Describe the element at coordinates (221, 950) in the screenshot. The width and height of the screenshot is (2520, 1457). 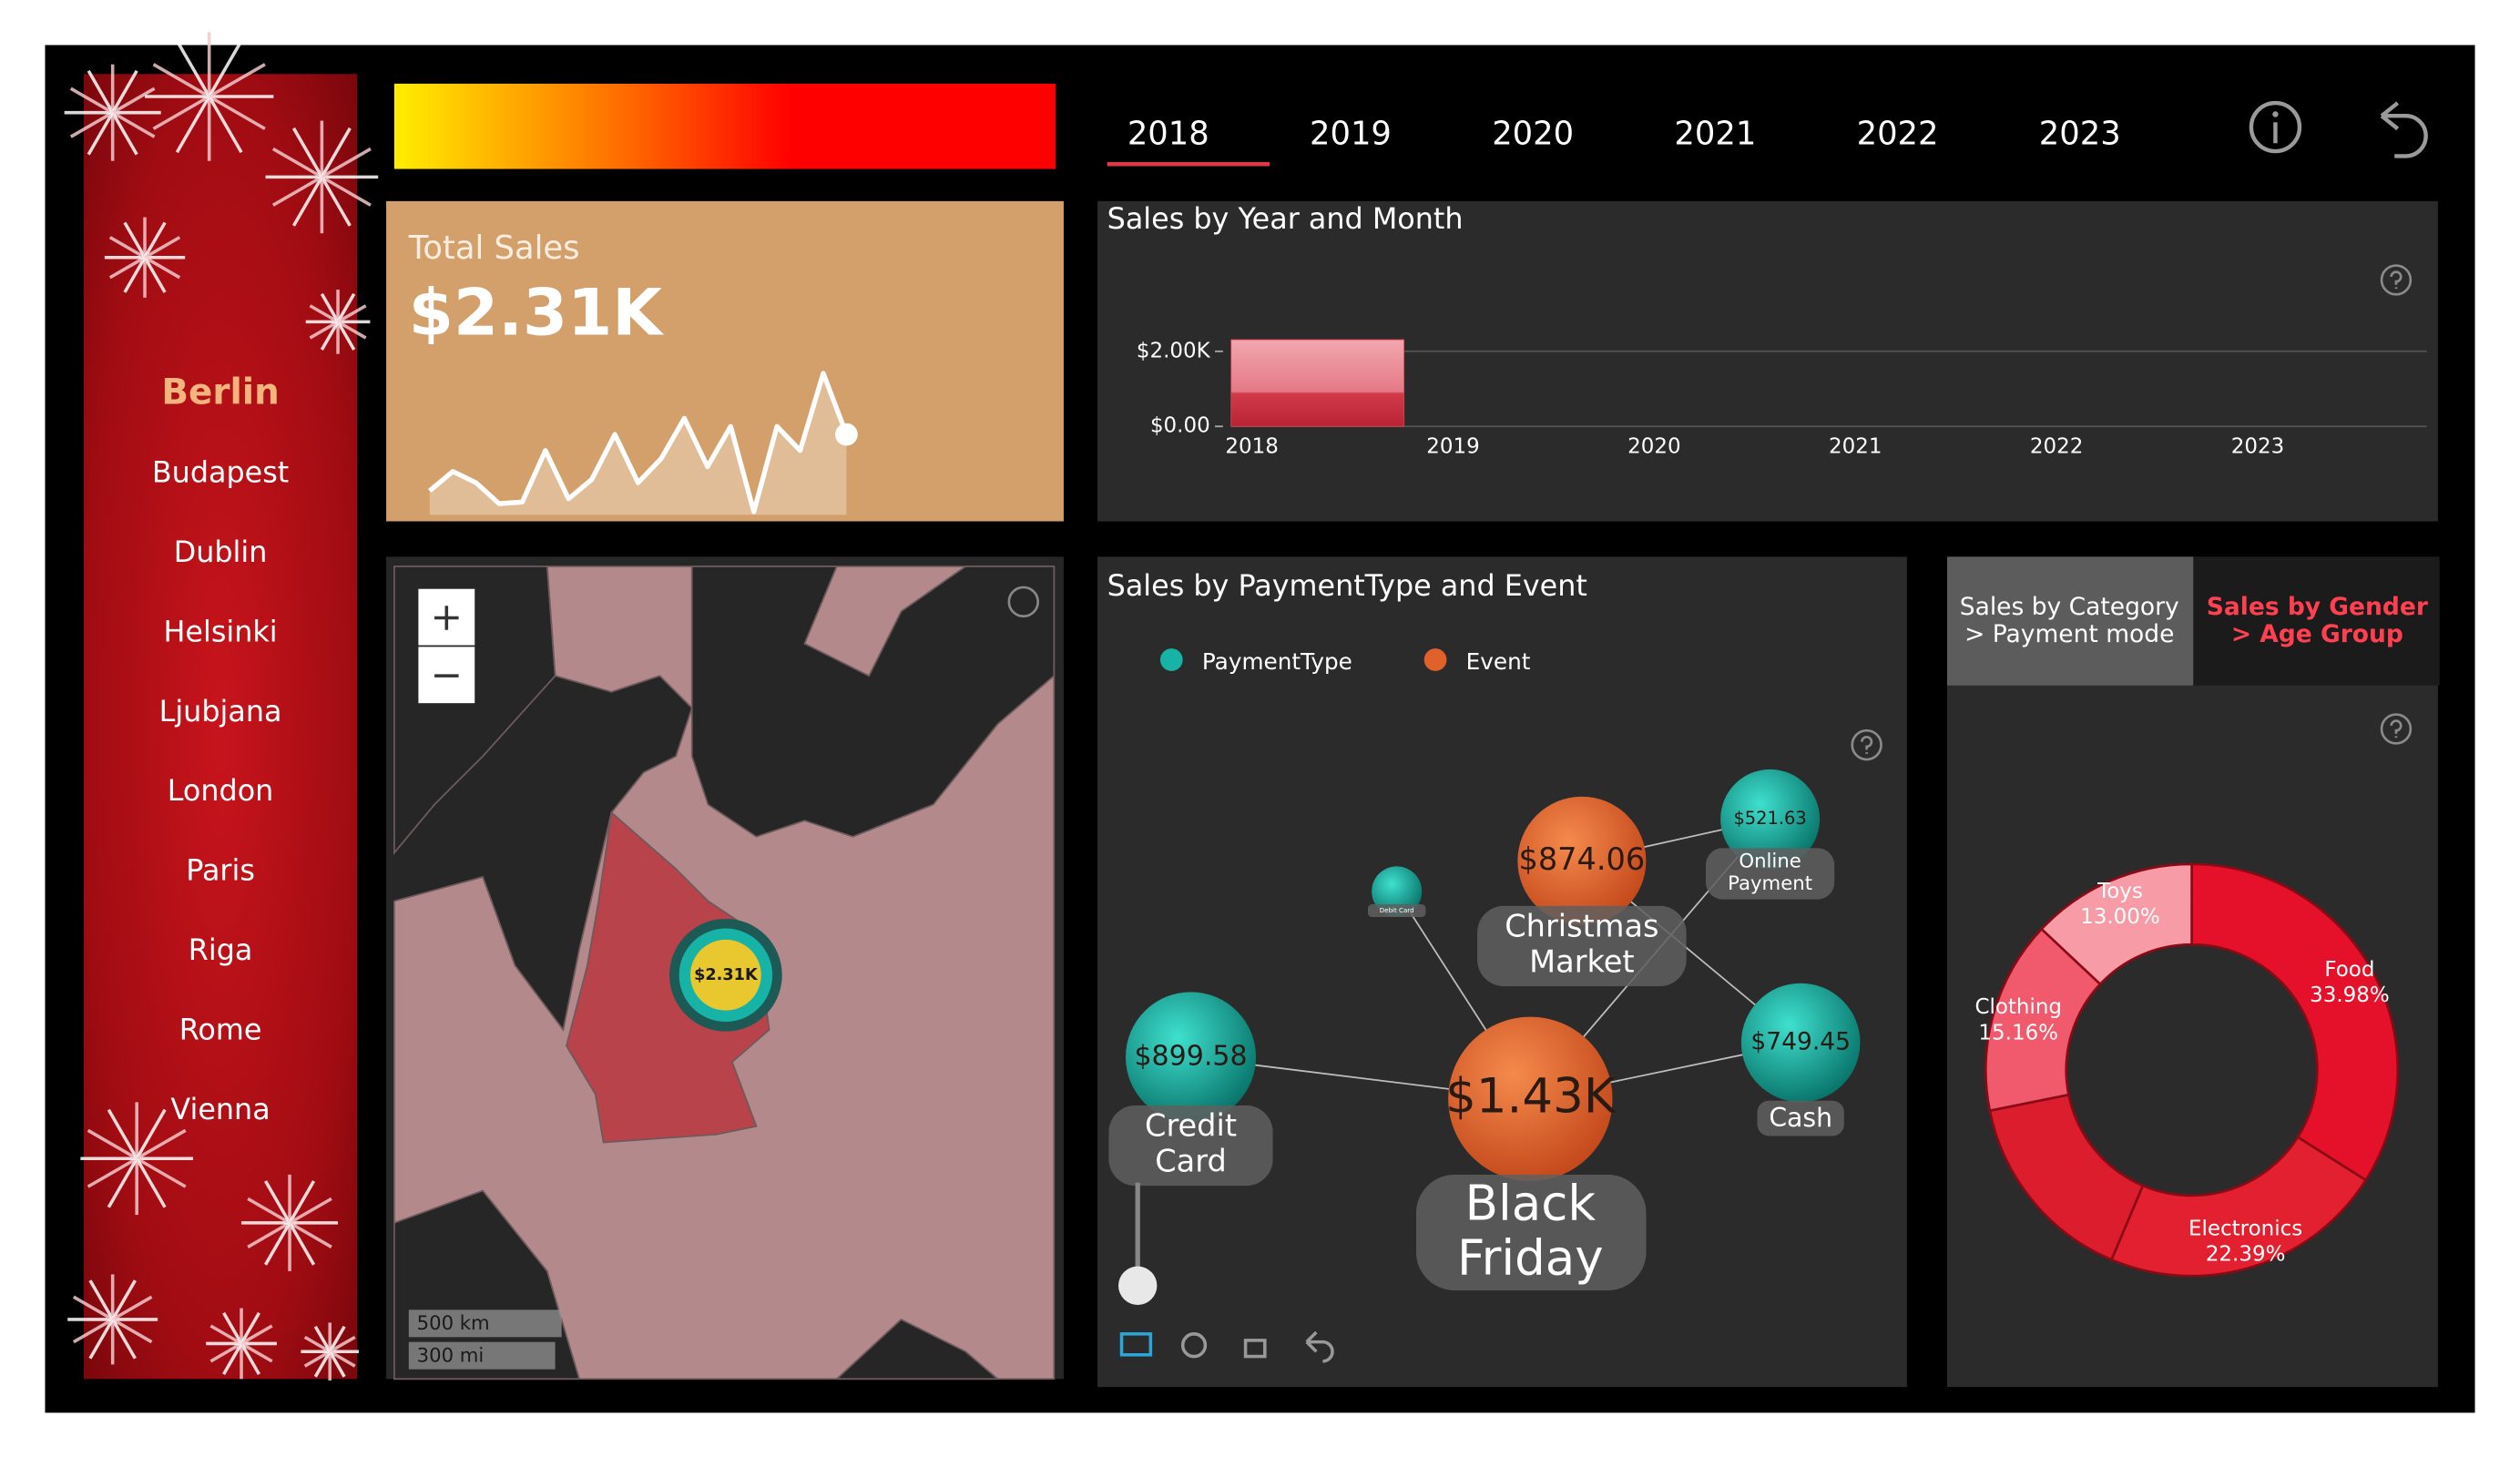
I see `city: Riga` at that location.